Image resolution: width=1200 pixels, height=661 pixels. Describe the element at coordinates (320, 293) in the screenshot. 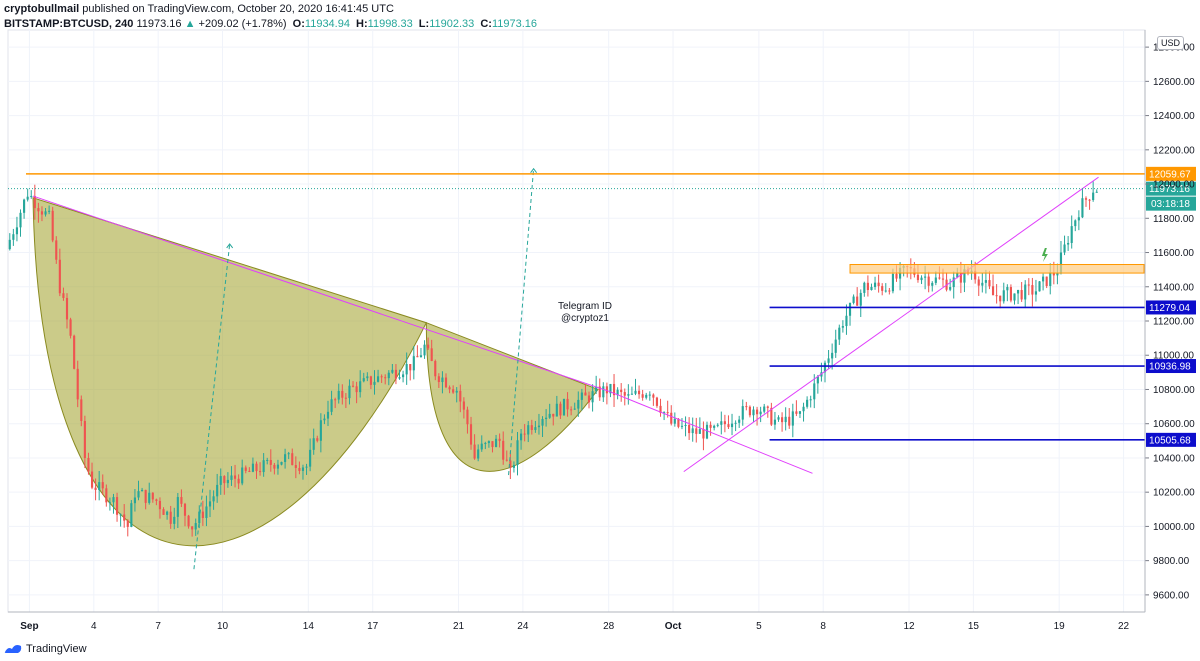

I see `descending-trendline` at that location.